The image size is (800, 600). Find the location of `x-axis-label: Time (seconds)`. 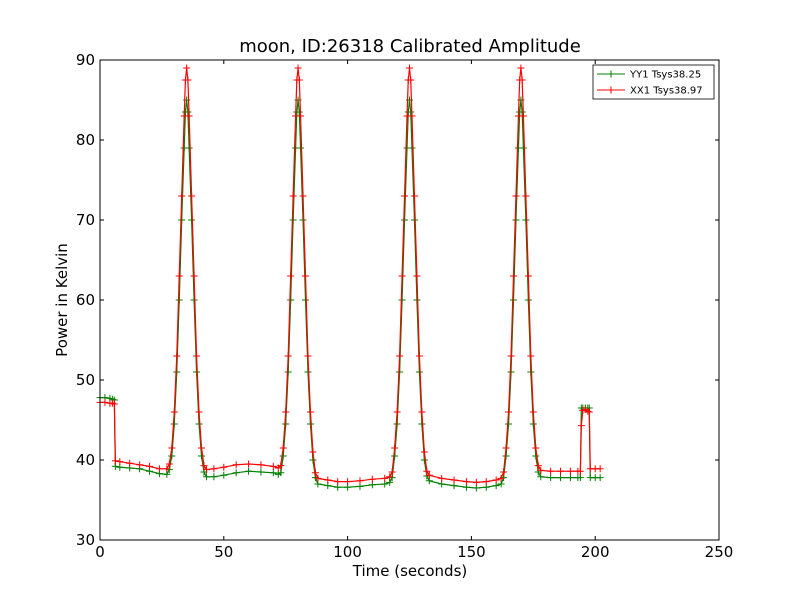

x-axis-label: Time (seconds) is located at coordinates (410, 571).